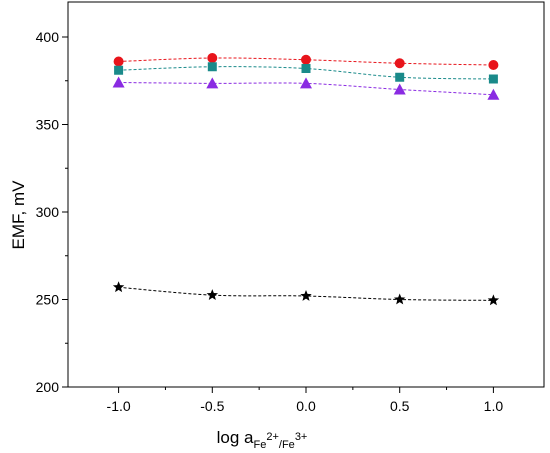  Describe the element at coordinates (48, 300) in the screenshot. I see `y-tick-label: 250` at that location.